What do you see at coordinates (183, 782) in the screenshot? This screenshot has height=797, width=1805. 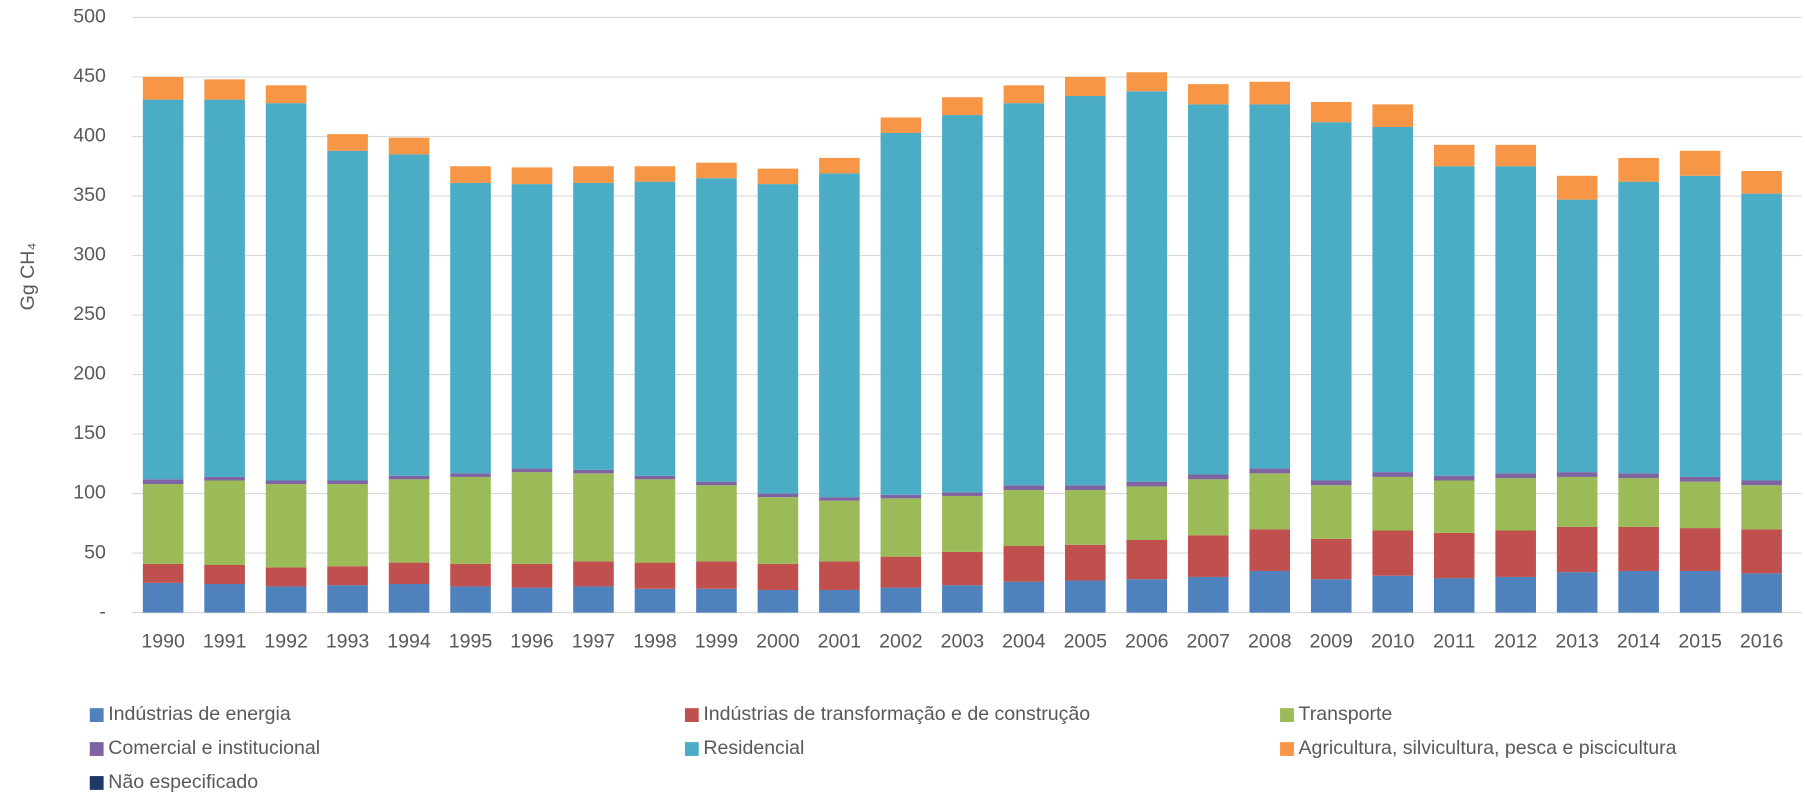 I see `legend-label: Não especificado` at bounding box center [183, 782].